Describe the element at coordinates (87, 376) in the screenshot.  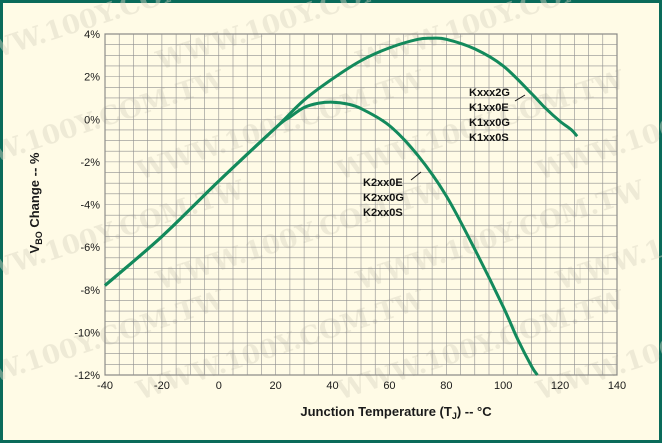
I see `y-tick-label: -12%` at that location.